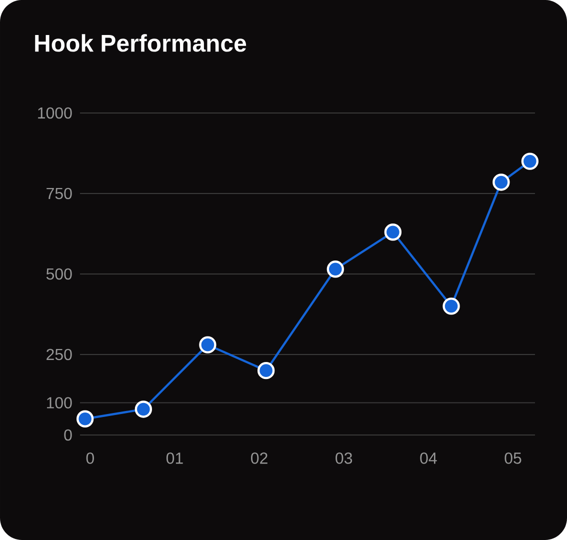 The width and height of the screenshot is (567, 540). Describe the element at coordinates (513, 458) in the screenshot. I see `x-tick-label: 05` at that location.